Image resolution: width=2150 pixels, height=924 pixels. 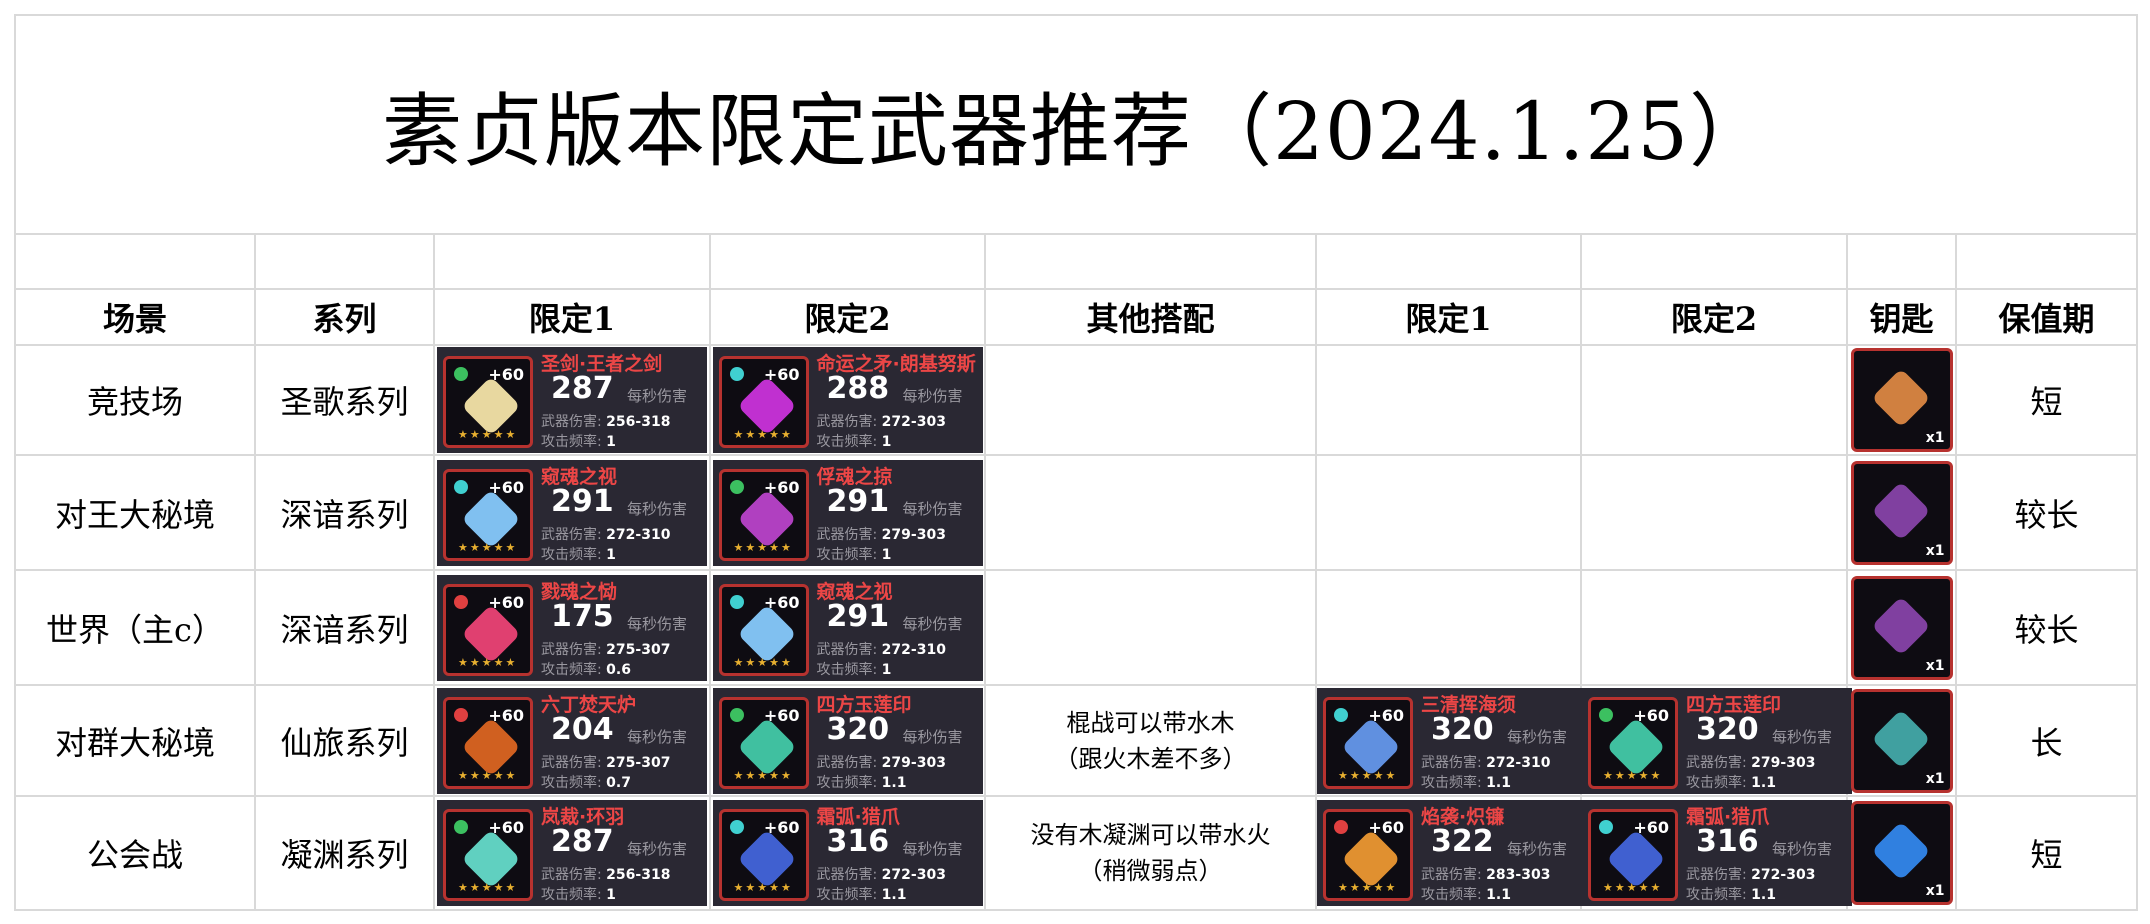 What do you see at coordinates (1150, 853) in the screenshot?
I see `other-combo-note: 没有木凝渊可以带水火 （稍微弱点）` at bounding box center [1150, 853].